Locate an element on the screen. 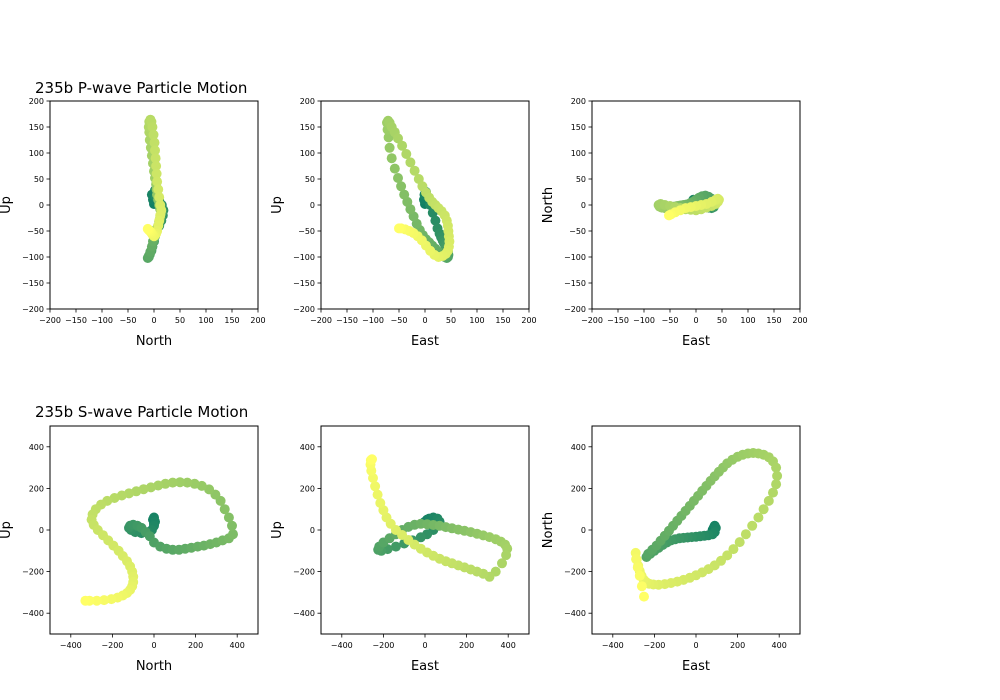 Image resolution: width=1000 pixels, height=700 pixels. y-tick-label: −100 is located at coordinates (304, 257).